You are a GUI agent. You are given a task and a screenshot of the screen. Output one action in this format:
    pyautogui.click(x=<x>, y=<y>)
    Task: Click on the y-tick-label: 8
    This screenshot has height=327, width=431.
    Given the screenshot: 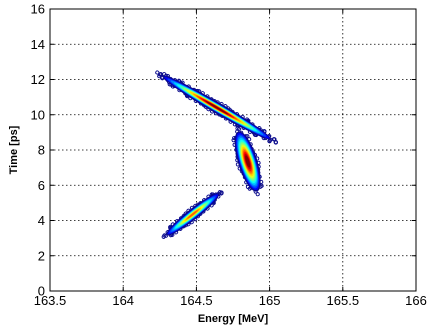 What is the action you would take?
    pyautogui.click(x=41, y=150)
    